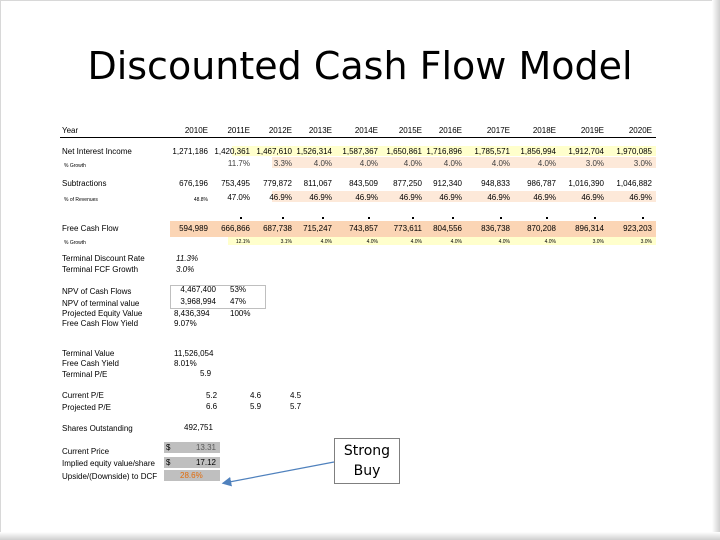  Describe the element at coordinates (194, 353) in the screenshot. I see `terminal-value: 11,526,054` at that location.